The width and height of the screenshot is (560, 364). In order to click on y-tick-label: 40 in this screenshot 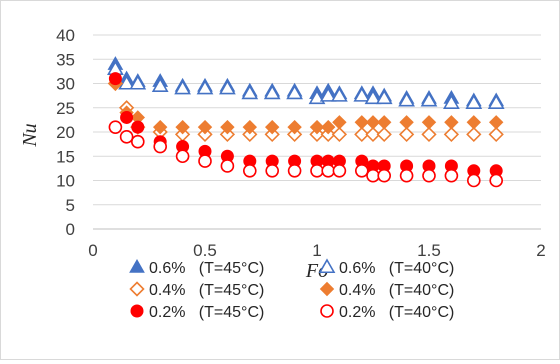, I will do `click(65, 35)`.